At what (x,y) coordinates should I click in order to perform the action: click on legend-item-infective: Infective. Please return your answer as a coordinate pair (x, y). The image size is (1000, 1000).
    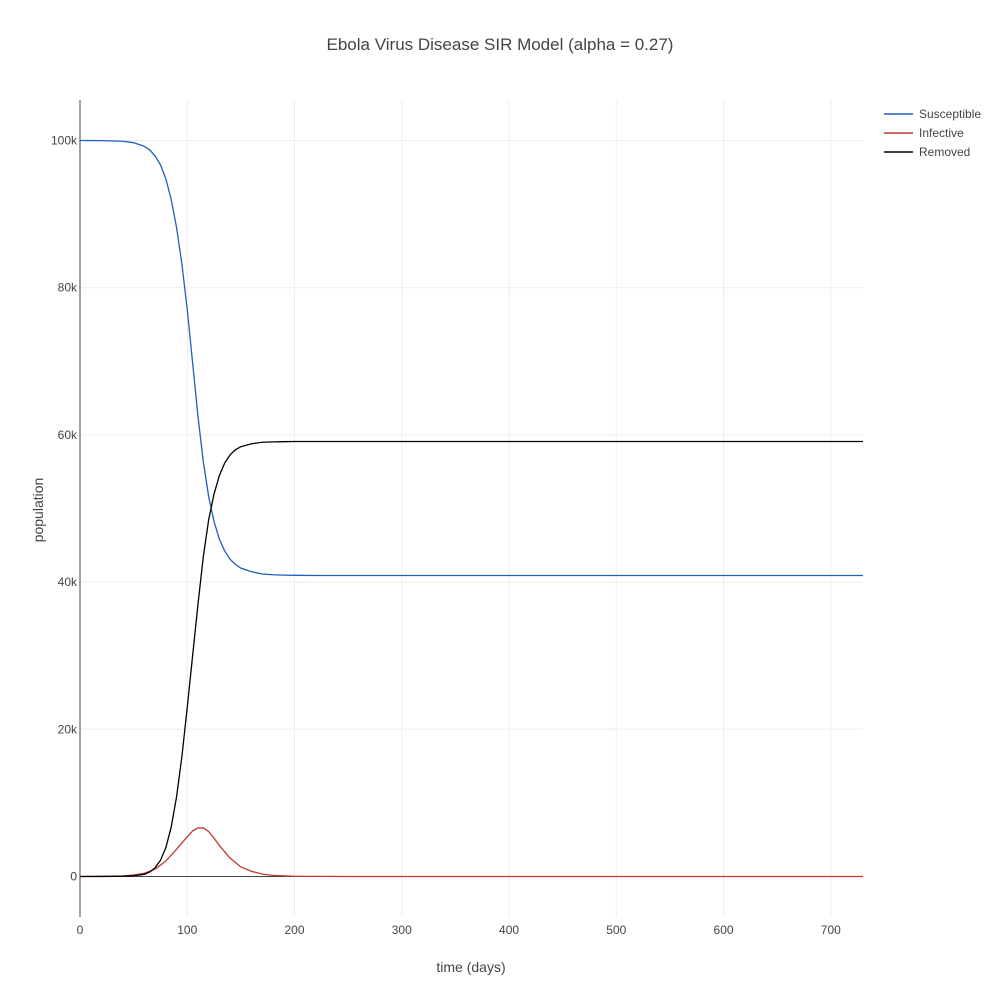
    Looking at the image, I should click on (924, 133).